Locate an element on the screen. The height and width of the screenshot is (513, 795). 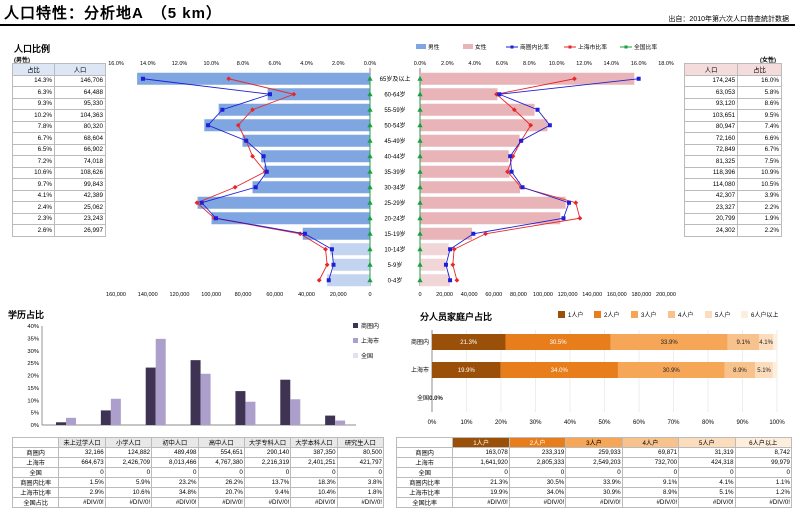
female-pct-tick-label: 6.0% is located at coordinates (502, 64).